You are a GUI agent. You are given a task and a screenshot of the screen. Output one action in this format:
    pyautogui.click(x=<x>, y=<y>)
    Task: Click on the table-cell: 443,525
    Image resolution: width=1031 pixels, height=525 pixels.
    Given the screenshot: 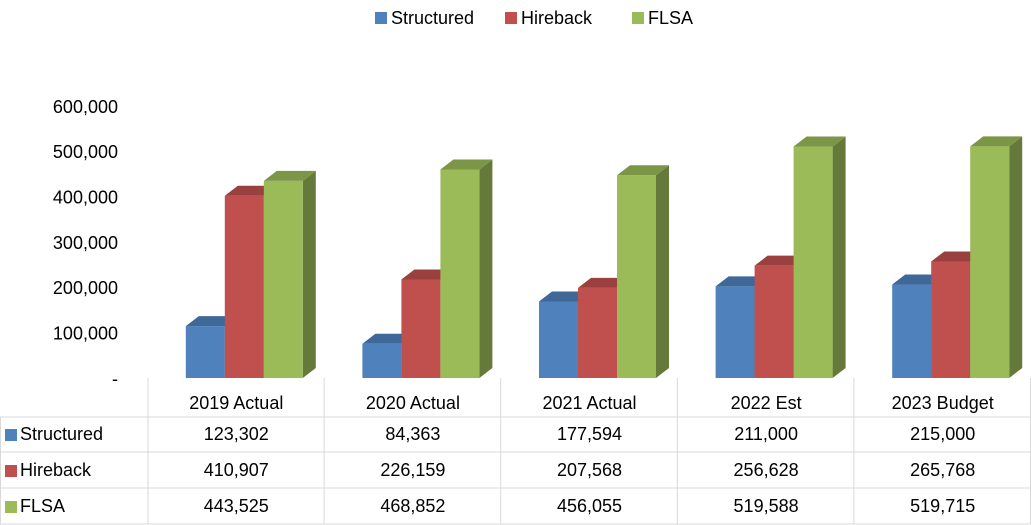 What is the action you would take?
    pyautogui.click(x=236, y=506)
    